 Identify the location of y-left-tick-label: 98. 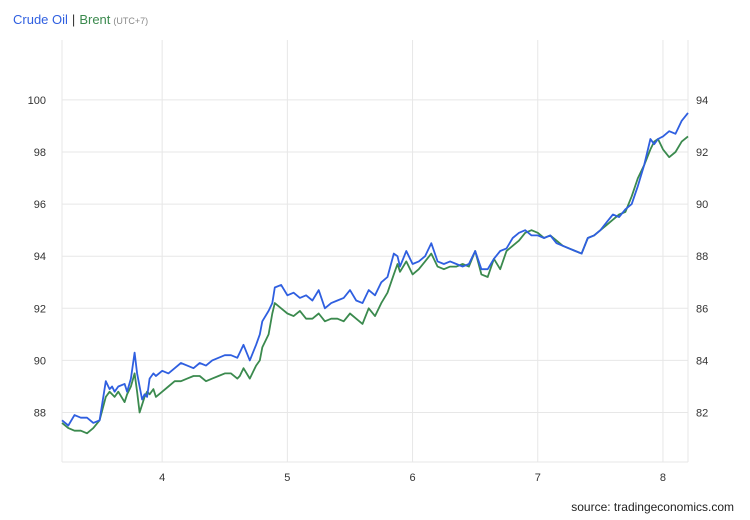
(40, 153).